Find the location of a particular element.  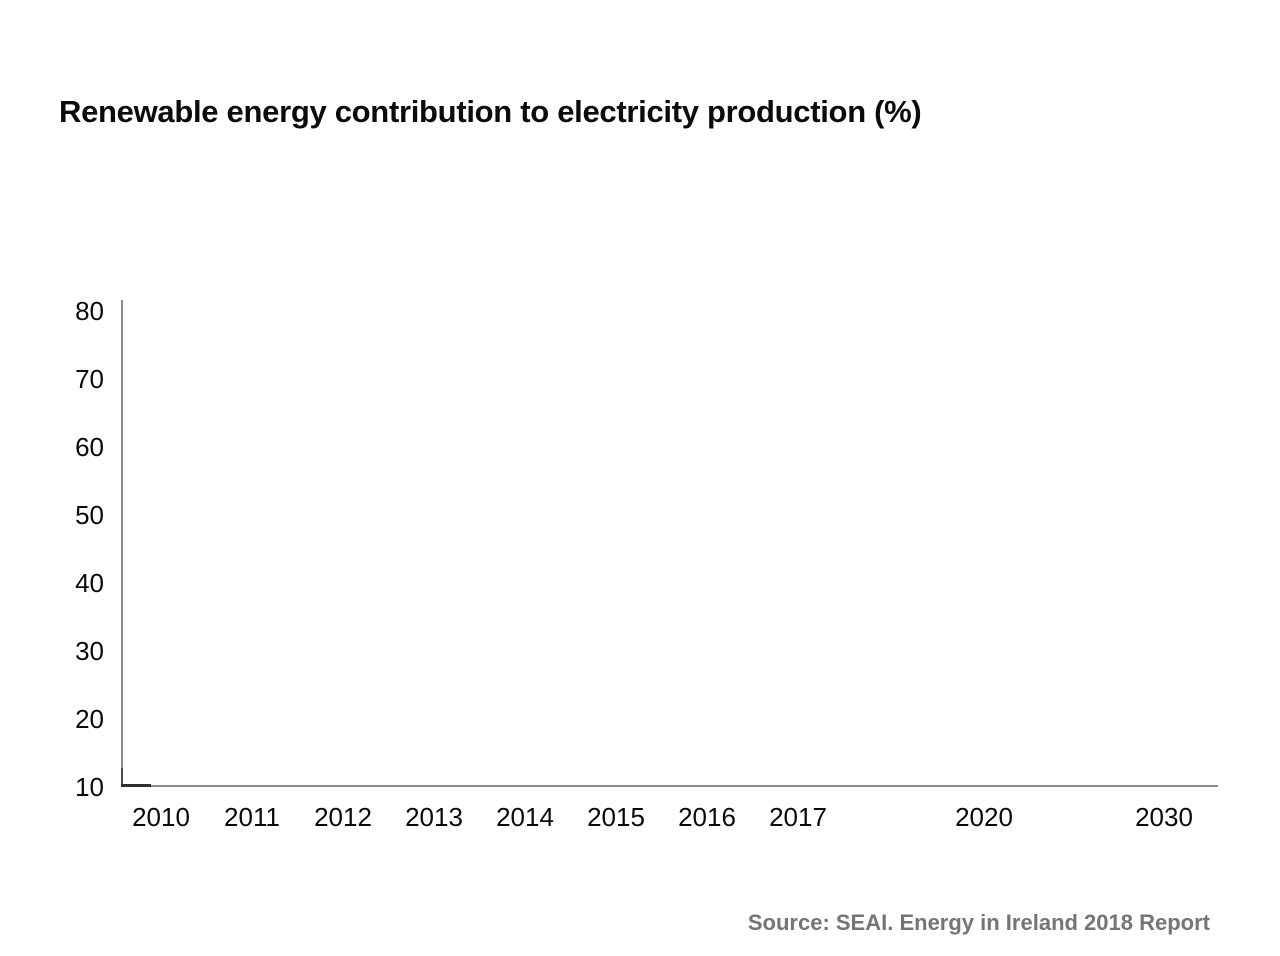

x-tick-label-2010: 2010 is located at coordinates (161, 817).